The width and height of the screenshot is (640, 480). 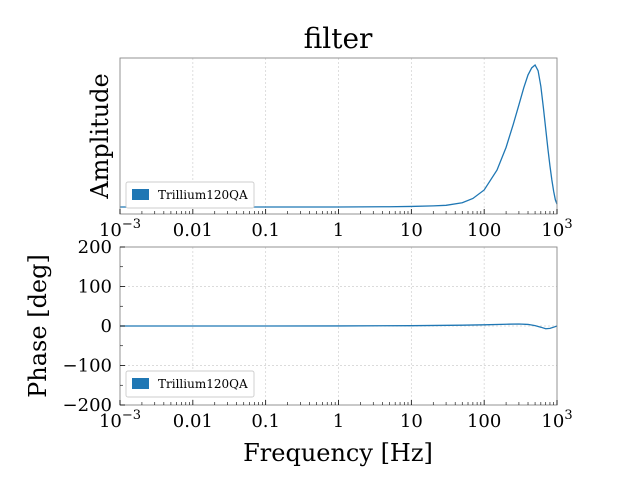 I want to click on amplitude-x-ticks: 10⁻³ 0.01 0.1 1 10 100 10³, so click(x=336, y=225).